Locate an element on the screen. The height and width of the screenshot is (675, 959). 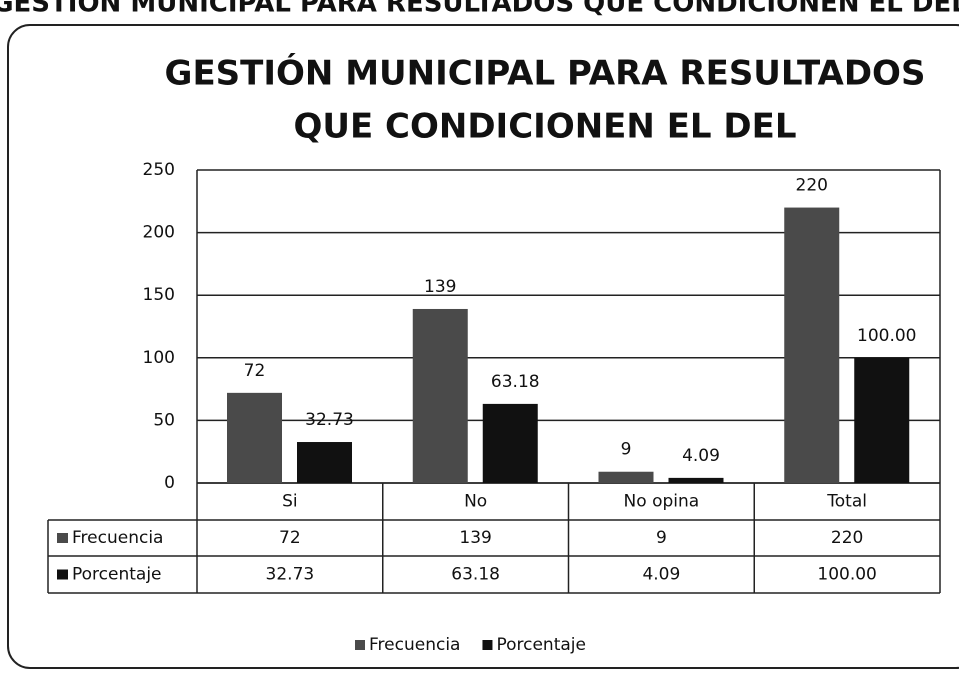
data-label: 63.18 is located at coordinates (515, 382).